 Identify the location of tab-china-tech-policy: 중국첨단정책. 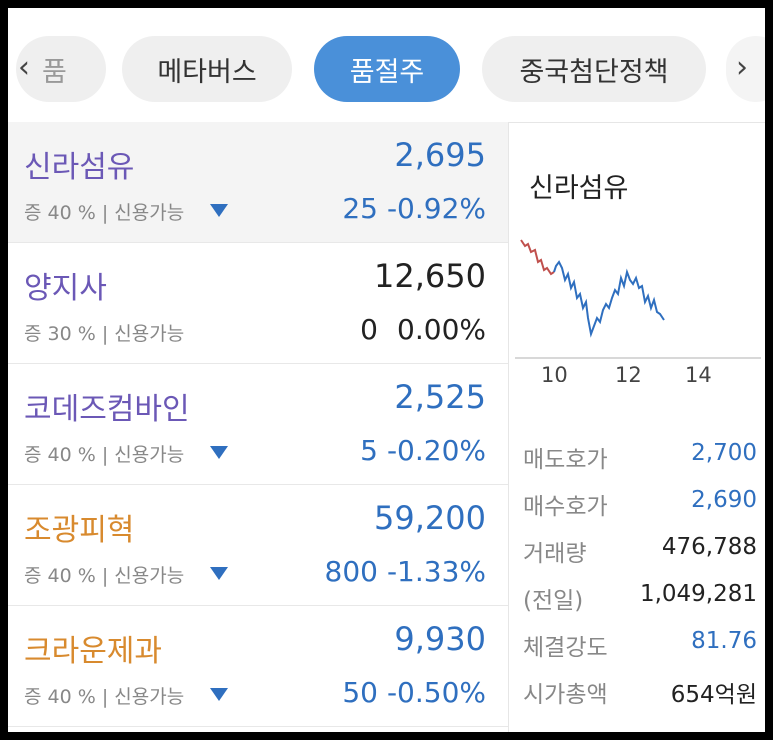
(594, 69).